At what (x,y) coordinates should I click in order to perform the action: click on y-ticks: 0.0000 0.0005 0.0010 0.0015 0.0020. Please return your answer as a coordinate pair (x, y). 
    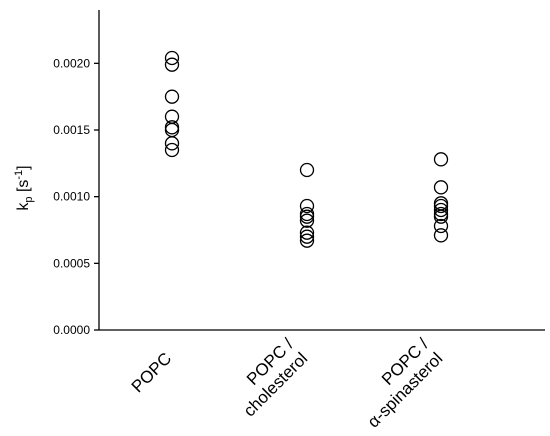
    Looking at the image, I should click on (76, 196).